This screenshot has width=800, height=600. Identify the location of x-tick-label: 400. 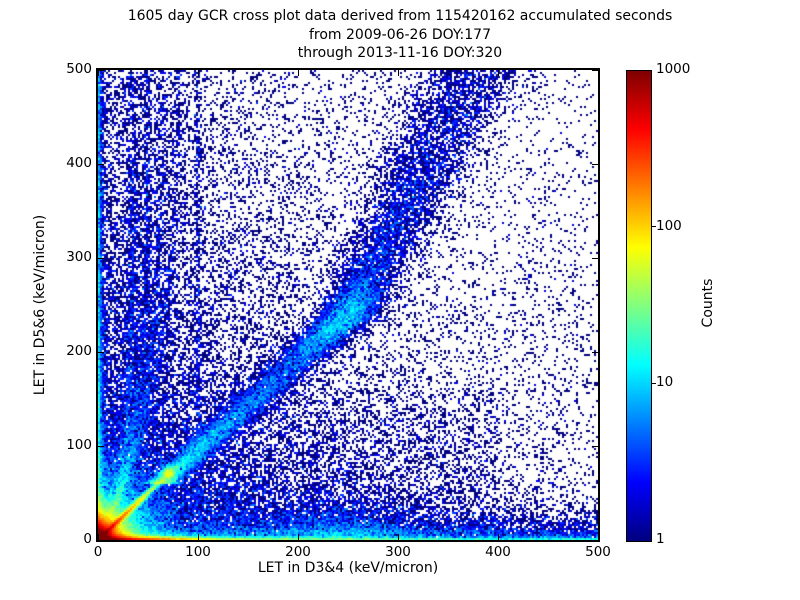
(498, 552).